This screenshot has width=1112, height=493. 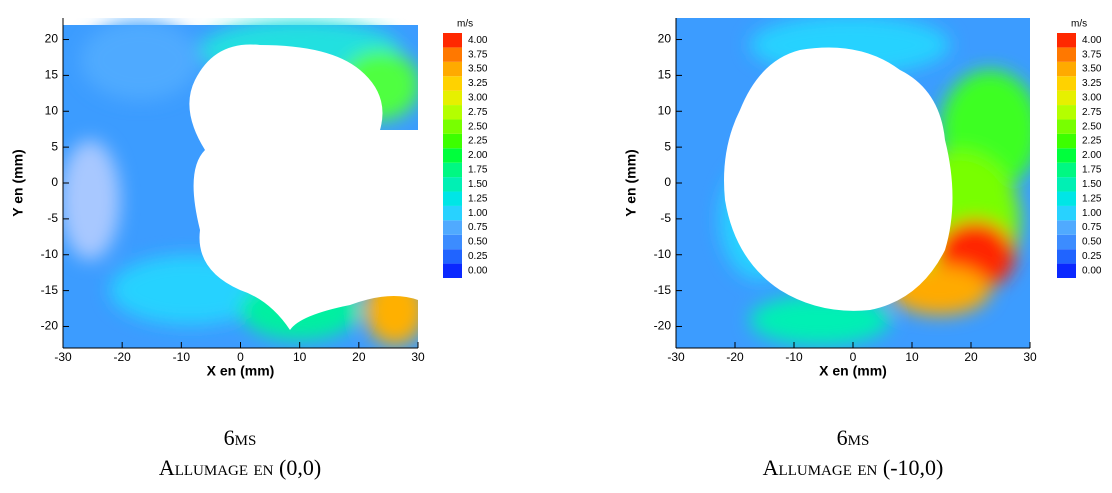 I want to click on y-tick-label: 10, so click(x=52, y=110).